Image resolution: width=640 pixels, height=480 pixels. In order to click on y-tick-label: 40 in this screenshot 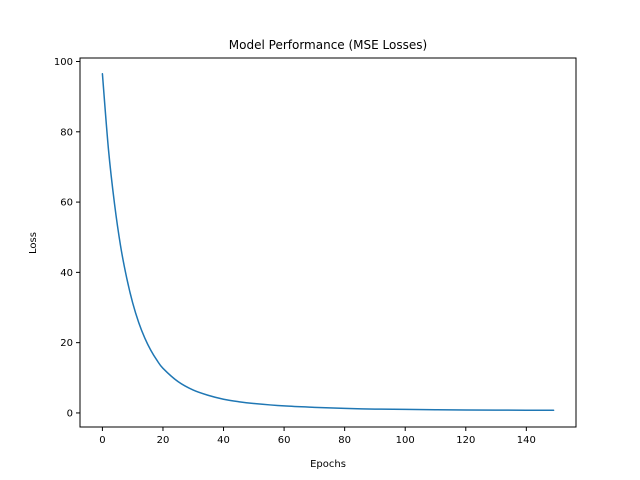, I will do `click(66, 273)`.